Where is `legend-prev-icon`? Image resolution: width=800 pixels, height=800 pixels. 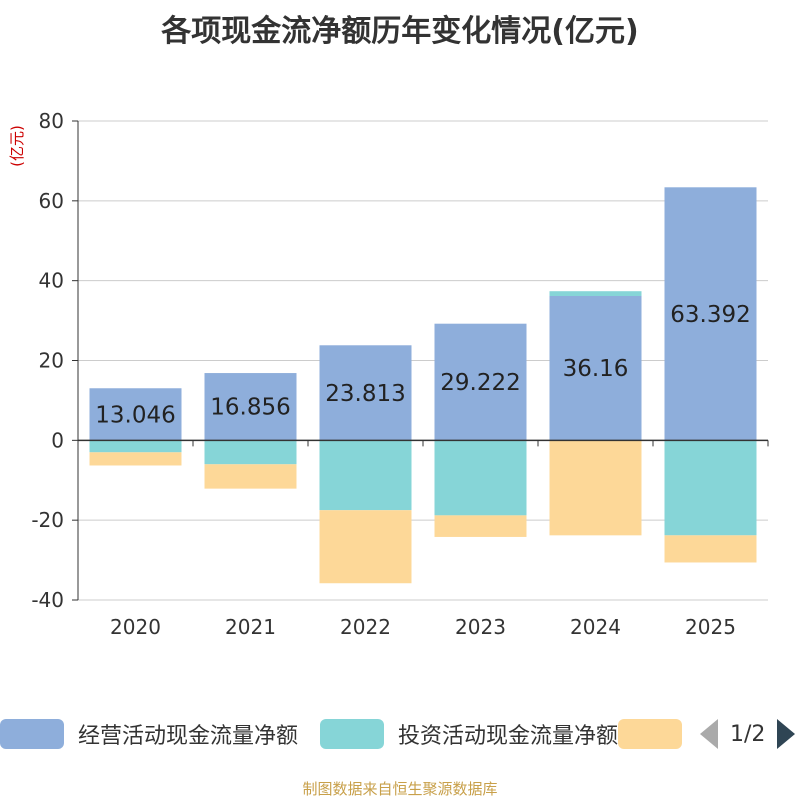 legend-prev-icon is located at coordinates (709, 734).